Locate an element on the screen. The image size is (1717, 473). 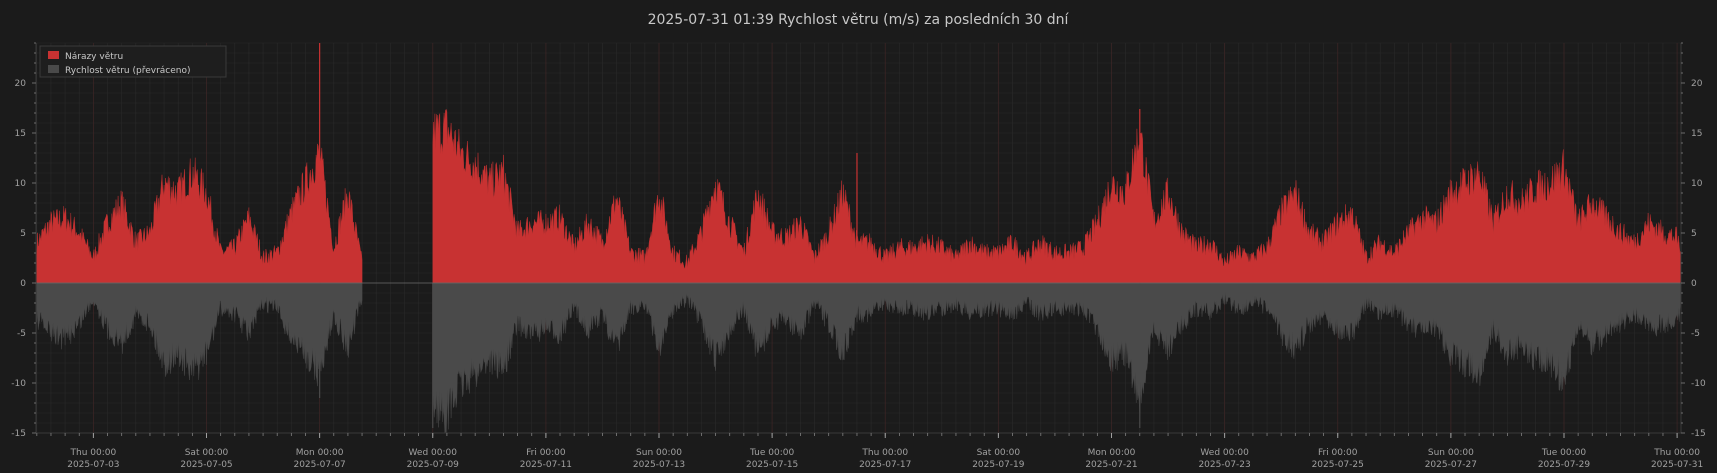
legend-label-speed: Rychlost větru (převráceno) is located at coordinates (128, 71).